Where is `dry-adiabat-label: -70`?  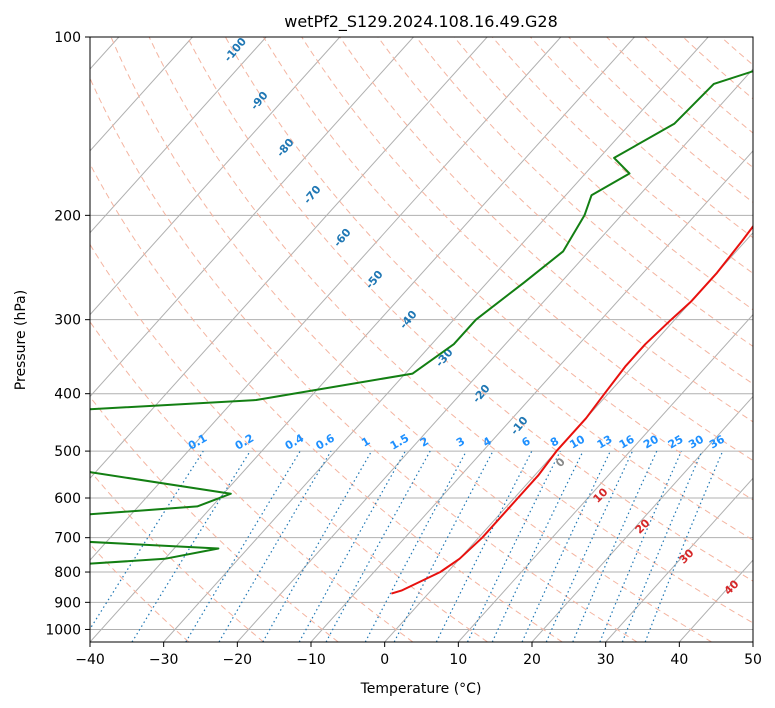
dry-adiabat-label: -70 is located at coordinates (312, 195).